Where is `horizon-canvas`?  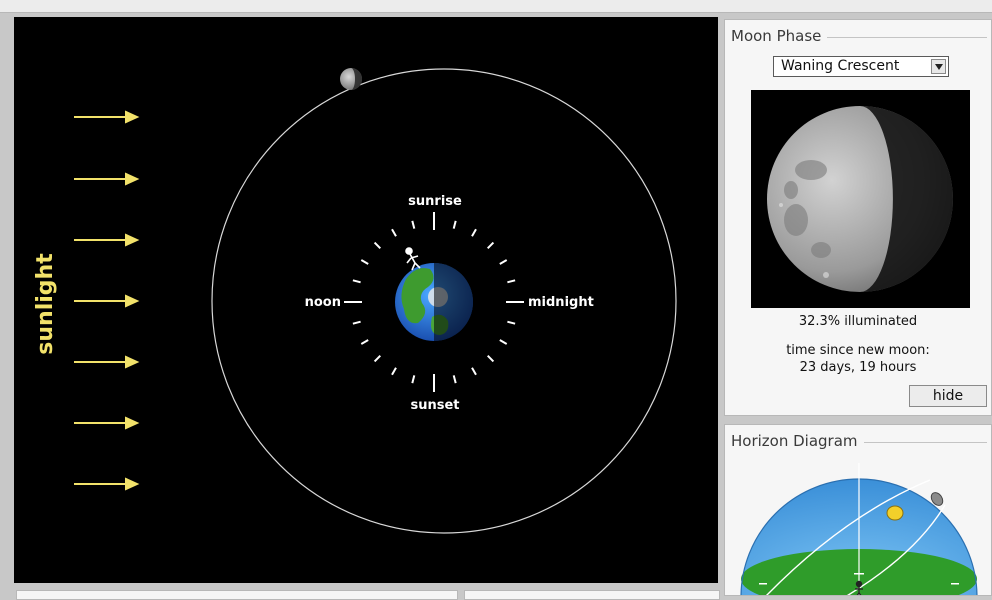
horizon-canvas is located at coordinates (859, 529).